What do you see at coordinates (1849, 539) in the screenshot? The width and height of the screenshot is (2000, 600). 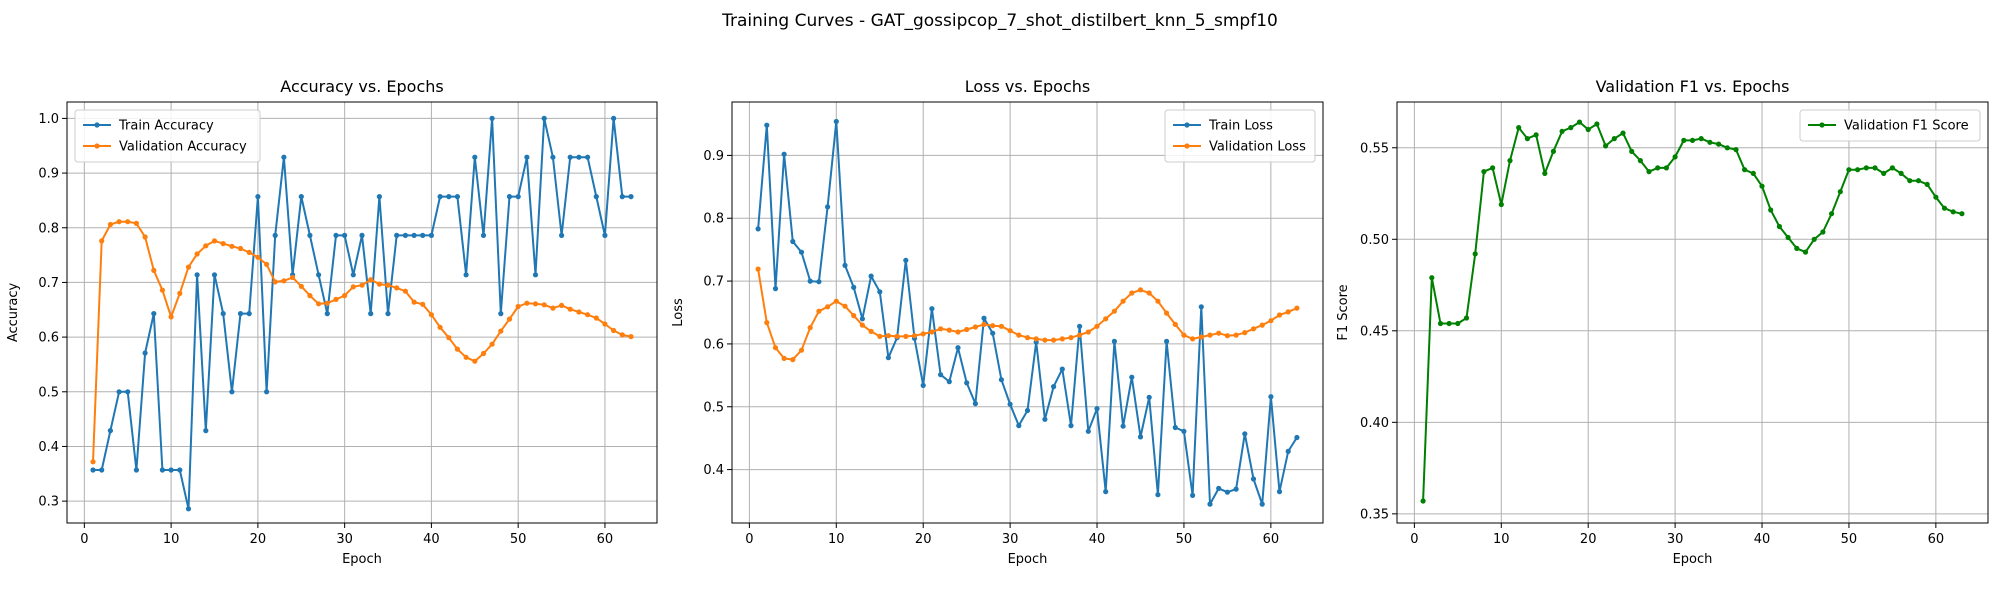 I see `x-tick-label: 50` at bounding box center [1849, 539].